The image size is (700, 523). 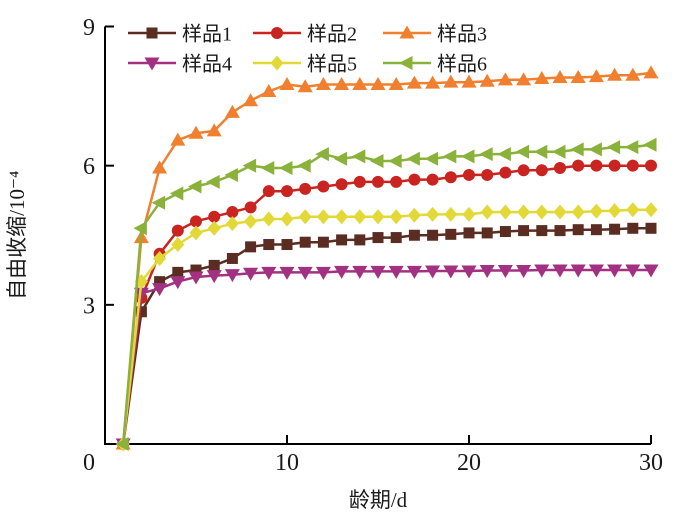 What do you see at coordinates (378, 500) in the screenshot?
I see `x-axis-title: 龄期/d` at bounding box center [378, 500].